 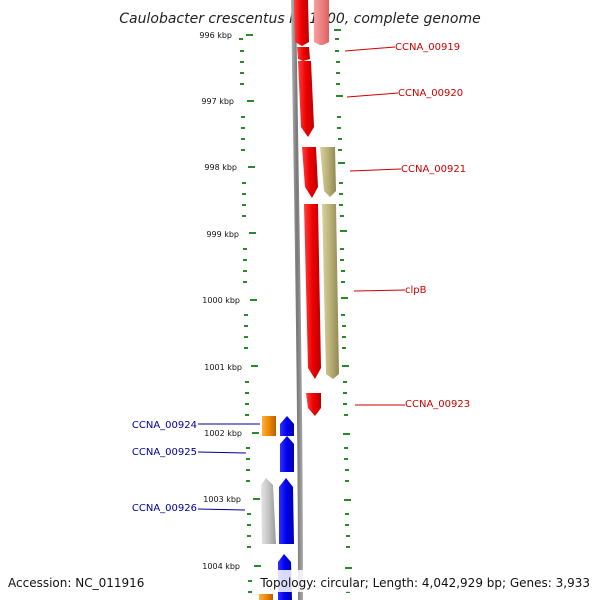 I want to click on left-ruler, so click(x=250, y=313).